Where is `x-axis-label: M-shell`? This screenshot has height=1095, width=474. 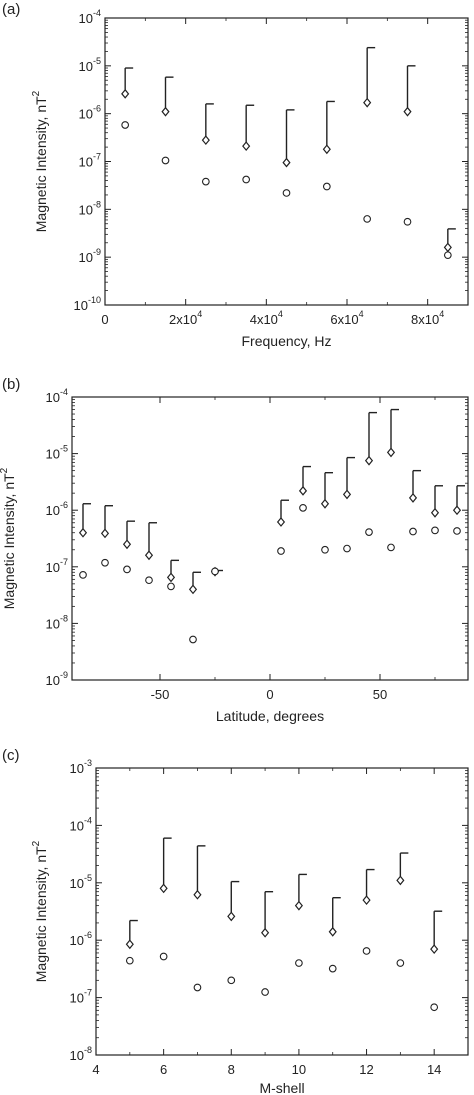 x-axis-label: M-shell is located at coordinates (281, 1087).